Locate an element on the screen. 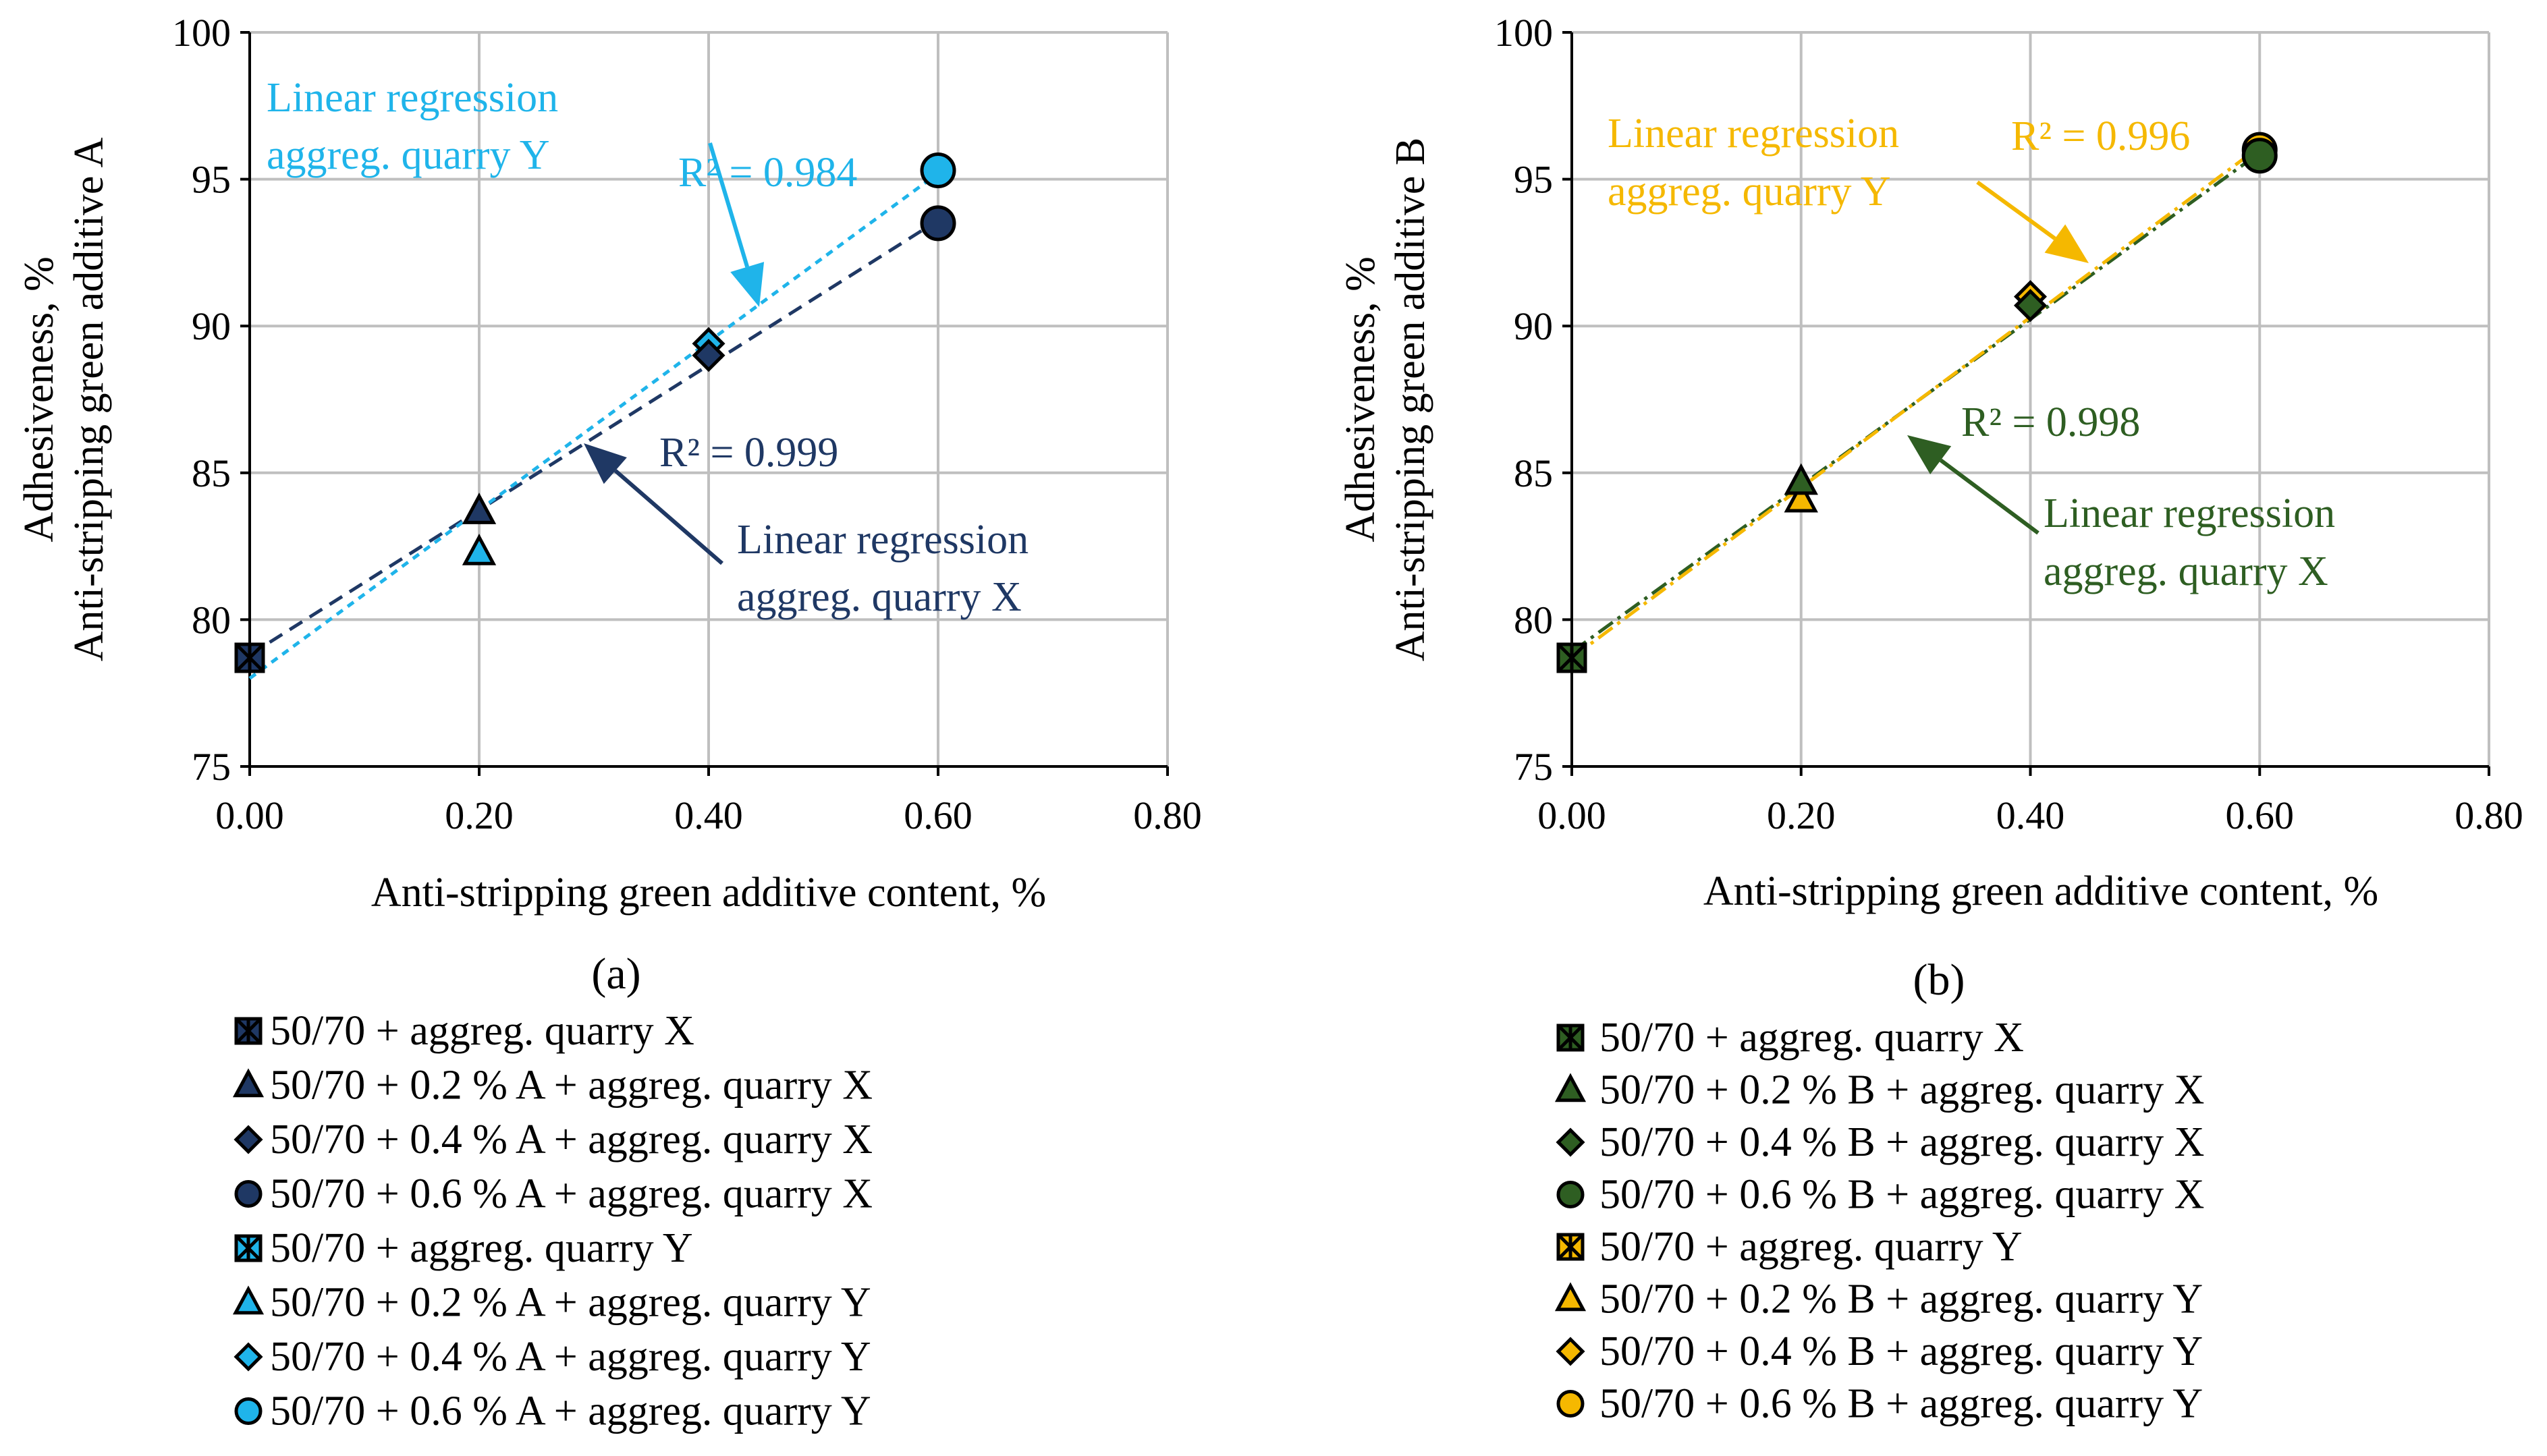  legend-item: 50/70 + 0.2 % A + aggreg. quarry Y is located at coordinates (552, 1303).